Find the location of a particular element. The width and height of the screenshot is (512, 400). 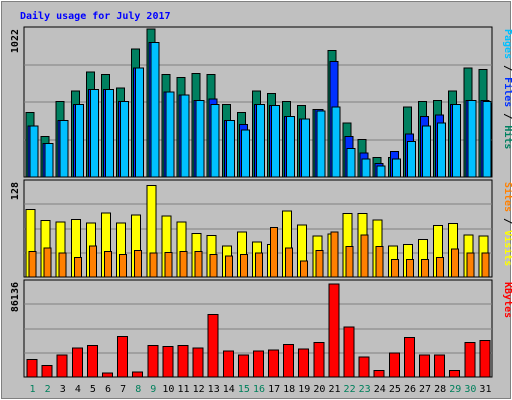

x-tick-label: 27 is located at coordinates (425, 389).